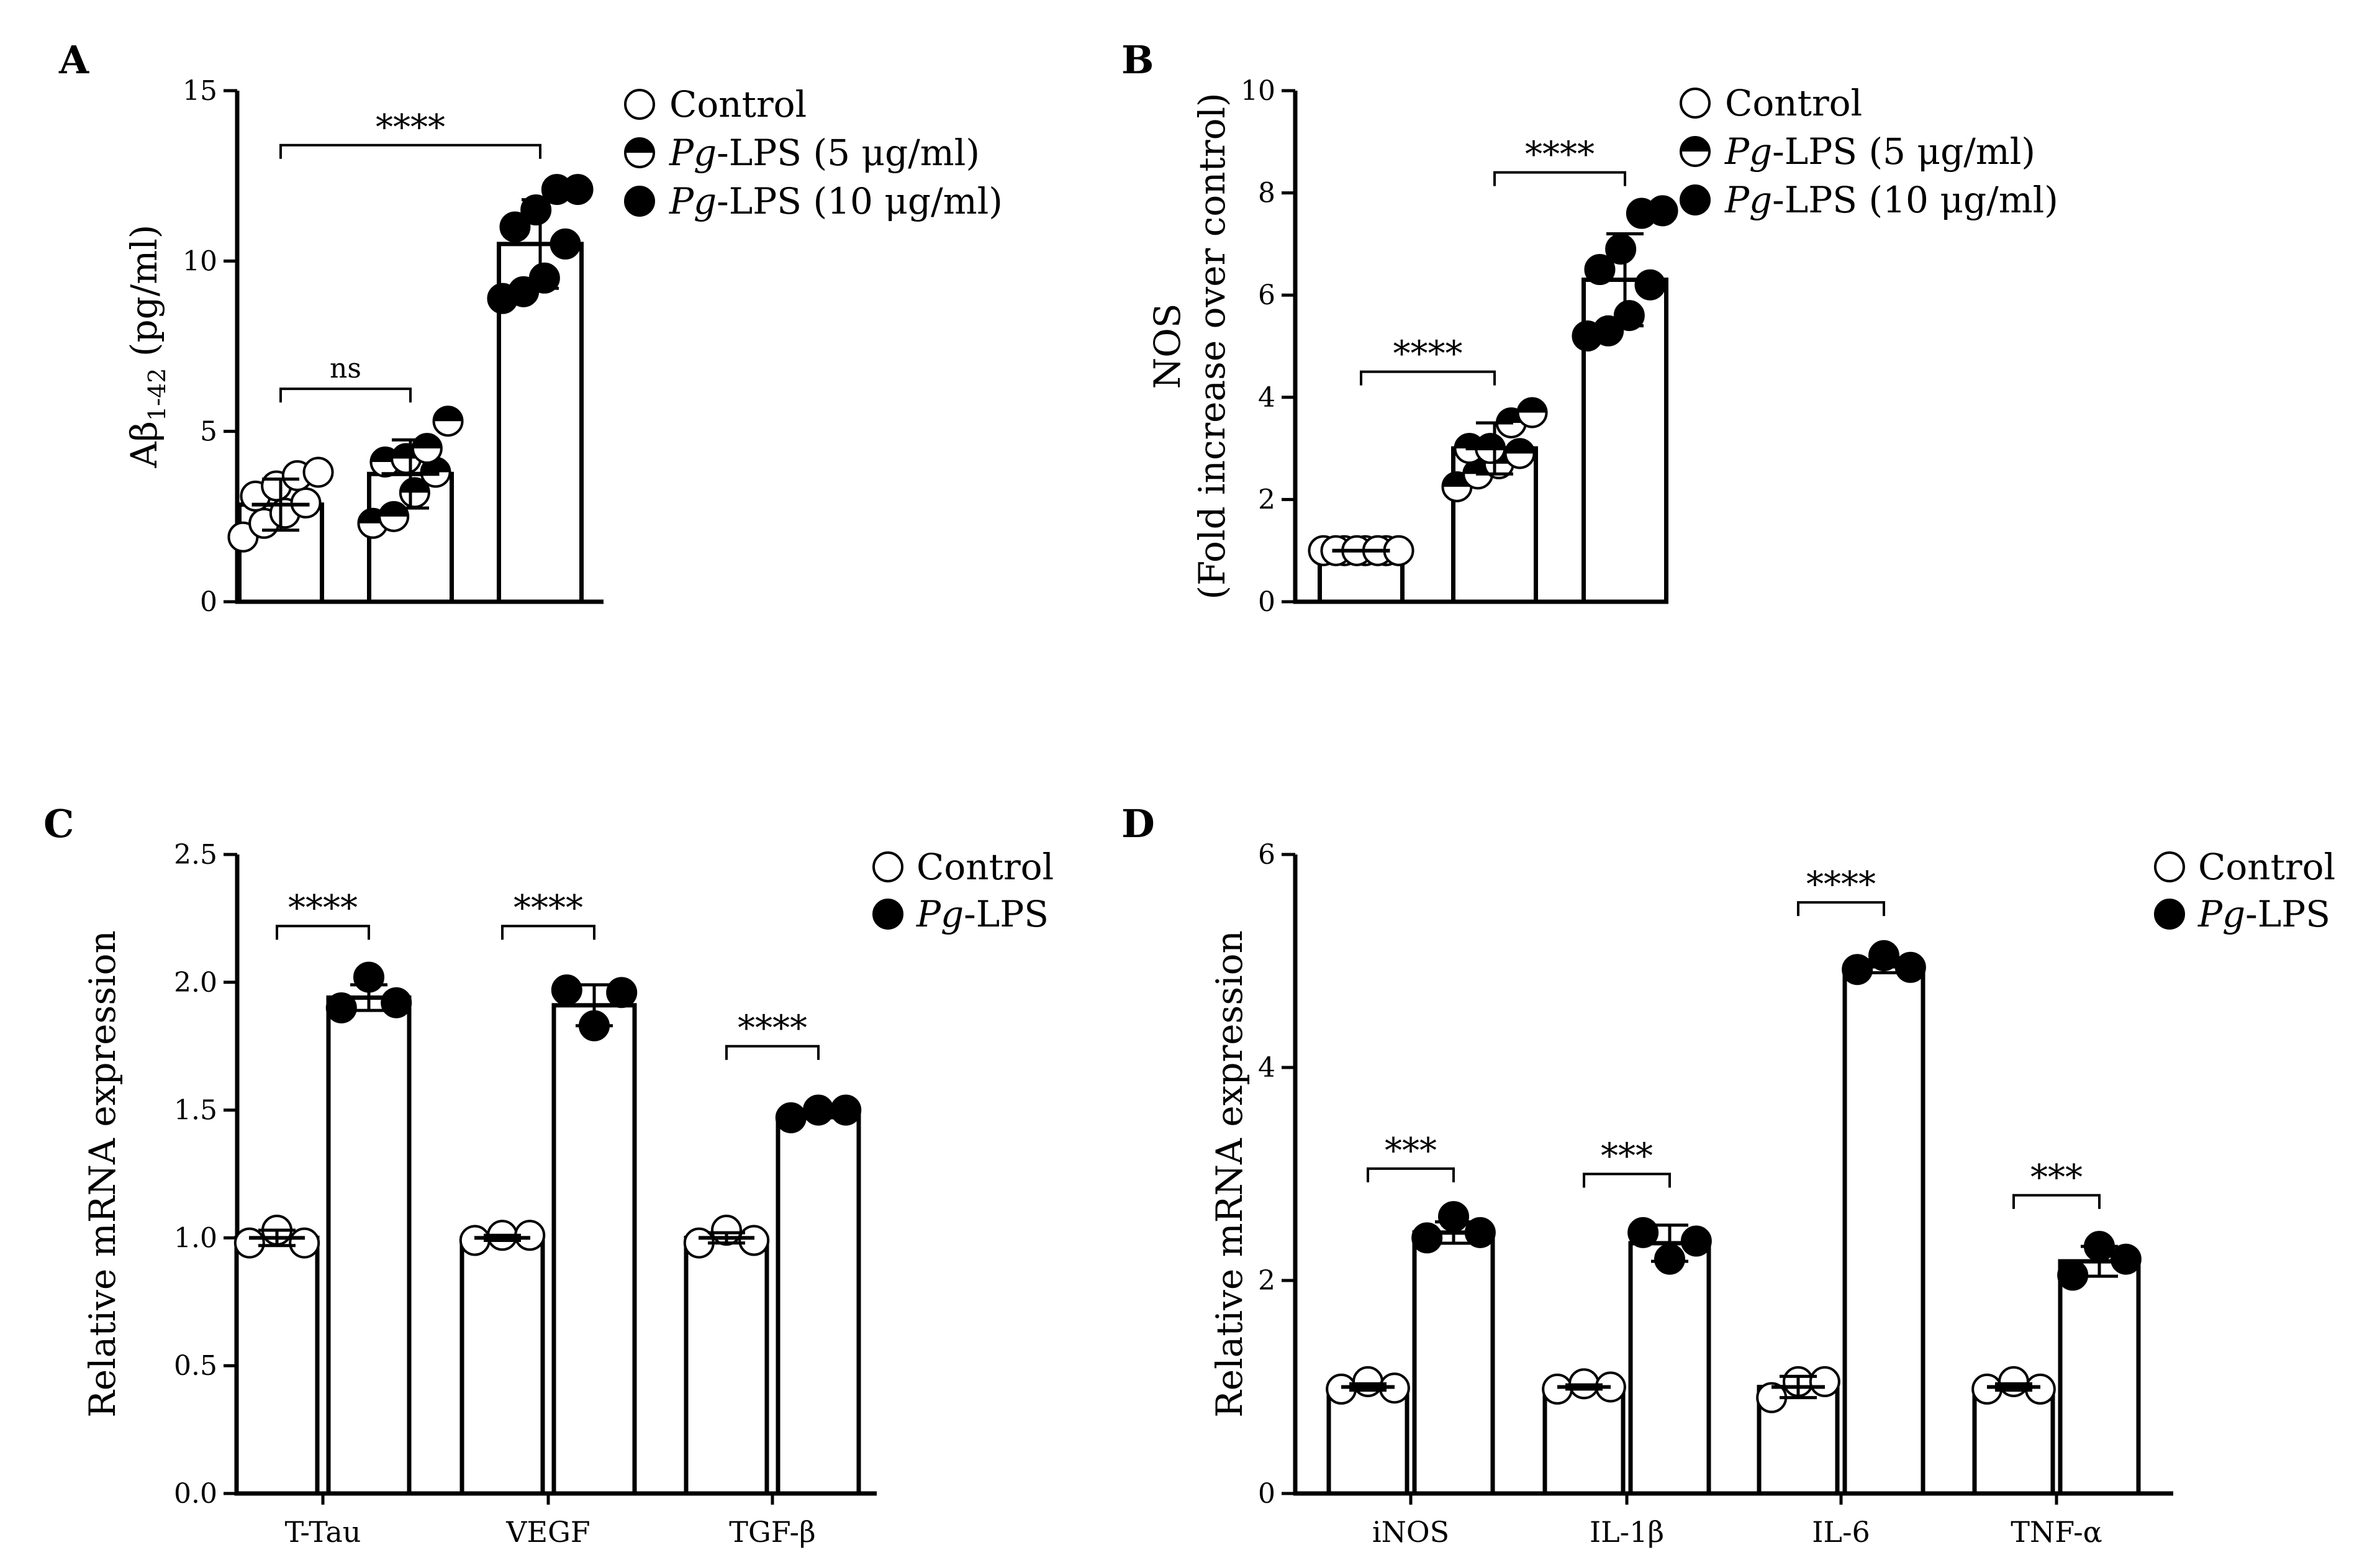 The width and height of the screenshot is (2362, 1568). I want to click on legend-label-italic: Pg, so click(693, 201).